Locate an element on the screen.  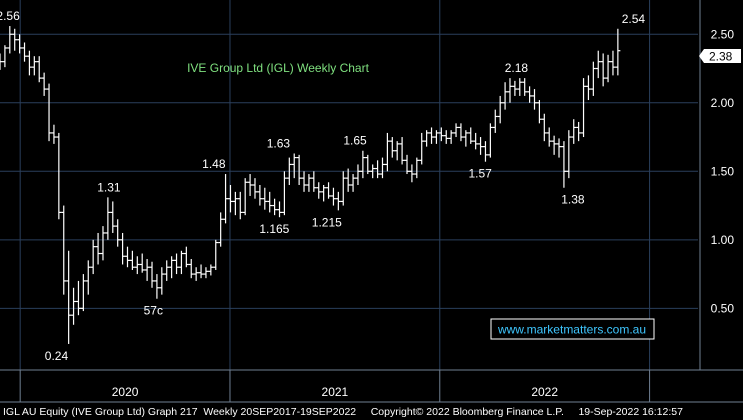
current-price-label: 2.38 is located at coordinates (721, 57).